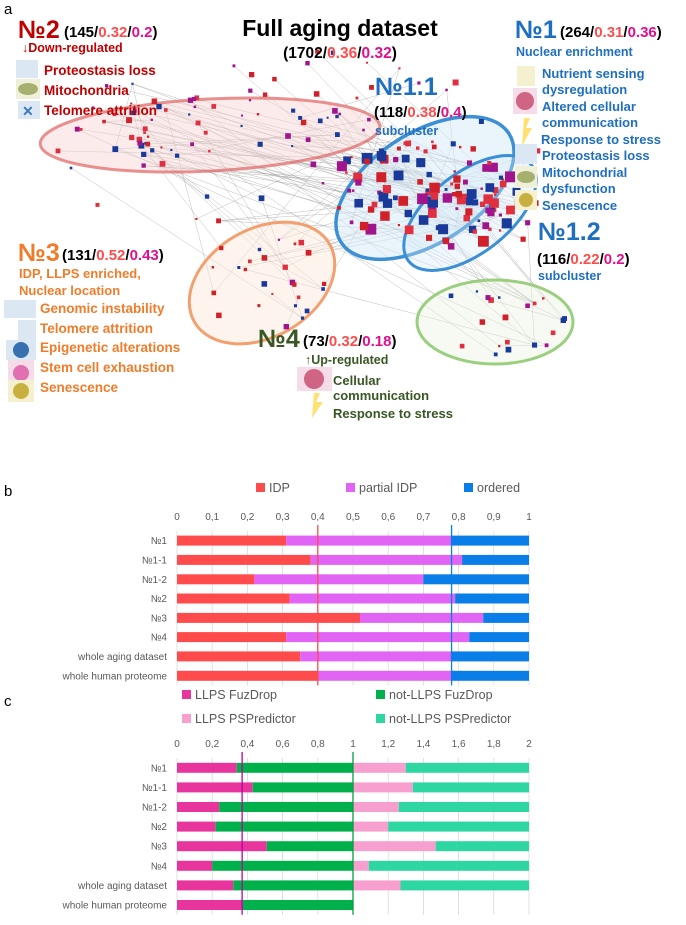 Image resolution: width=686 pixels, height=925 pixels. I want to click on chromosome-icon, so click(27, 330).